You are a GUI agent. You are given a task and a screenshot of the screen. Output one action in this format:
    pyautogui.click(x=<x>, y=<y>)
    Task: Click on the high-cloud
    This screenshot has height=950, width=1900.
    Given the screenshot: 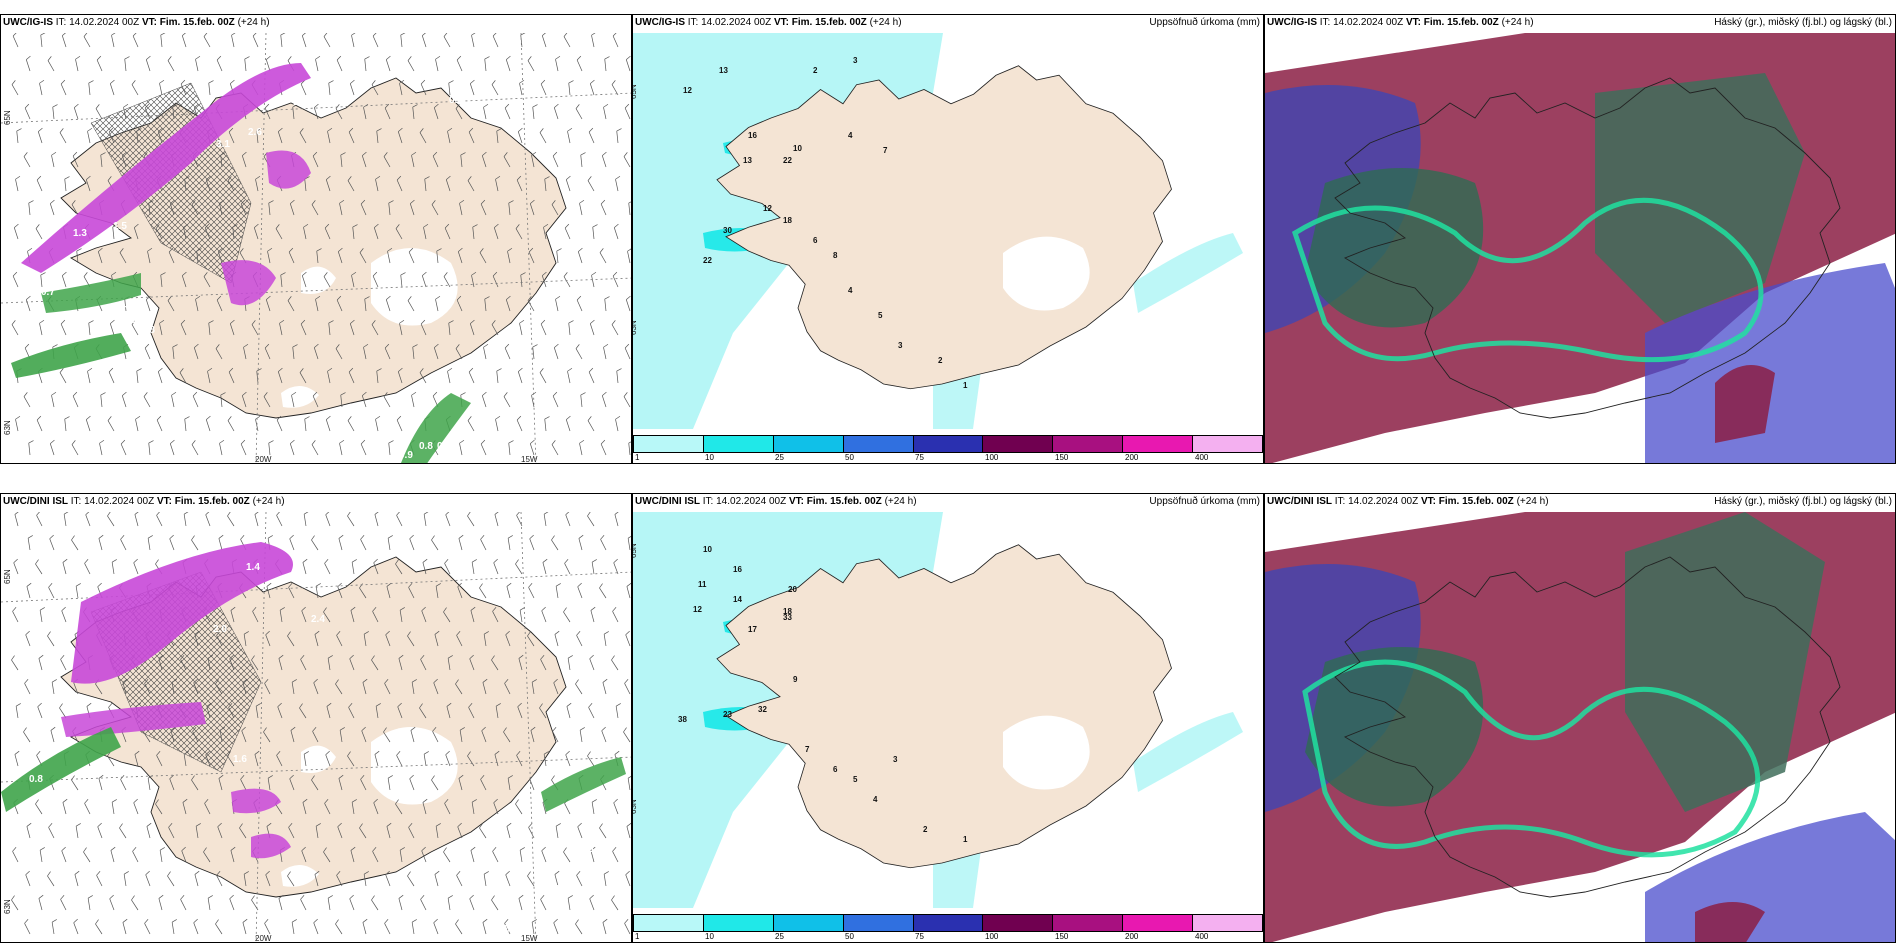 What is the action you would take?
    pyautogui.click(x=1730, y=922)
    